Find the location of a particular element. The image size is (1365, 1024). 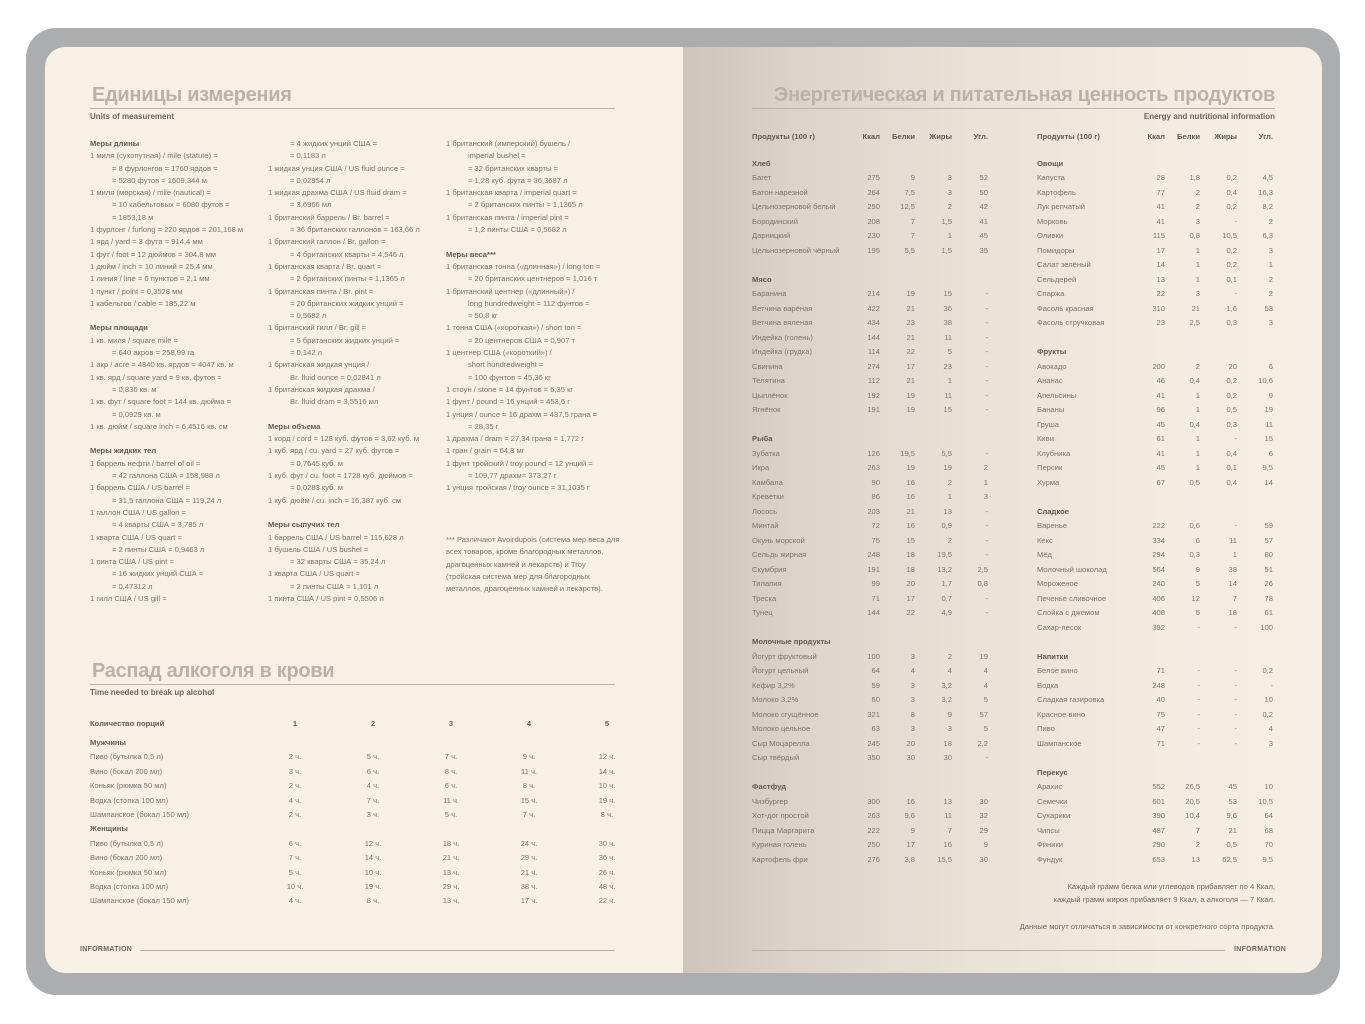

value-cell: 20 is located at coordinates (910, 743).